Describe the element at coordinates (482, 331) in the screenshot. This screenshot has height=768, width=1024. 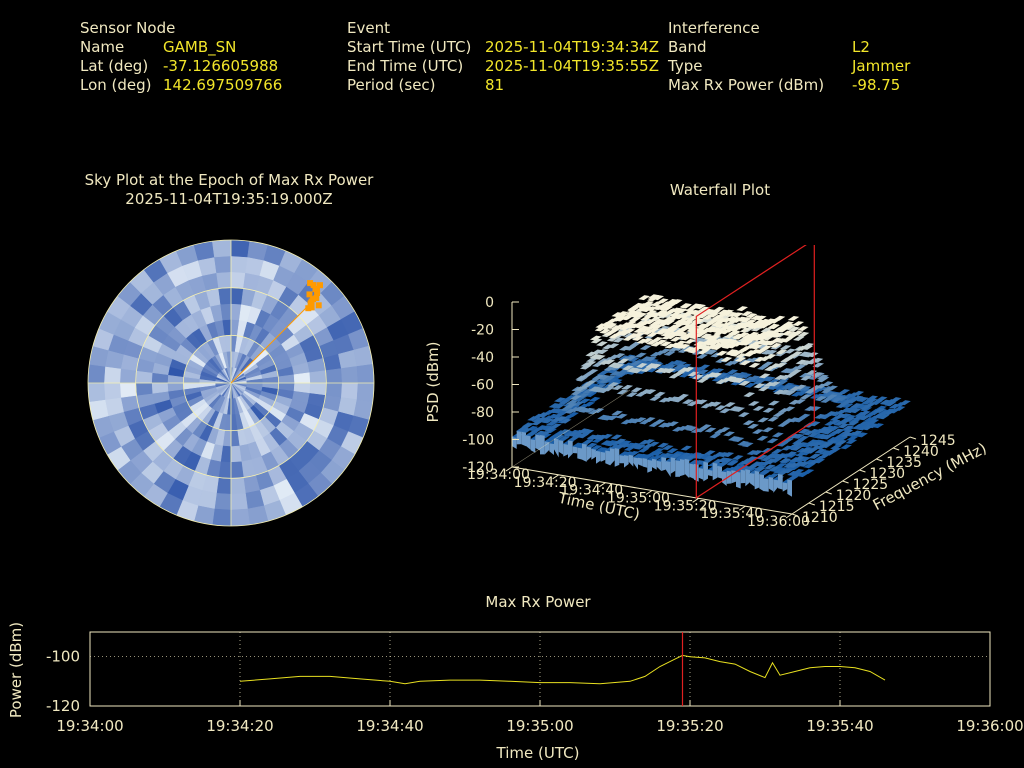
I see `waterfall-z-tick-label: -20` at that location.